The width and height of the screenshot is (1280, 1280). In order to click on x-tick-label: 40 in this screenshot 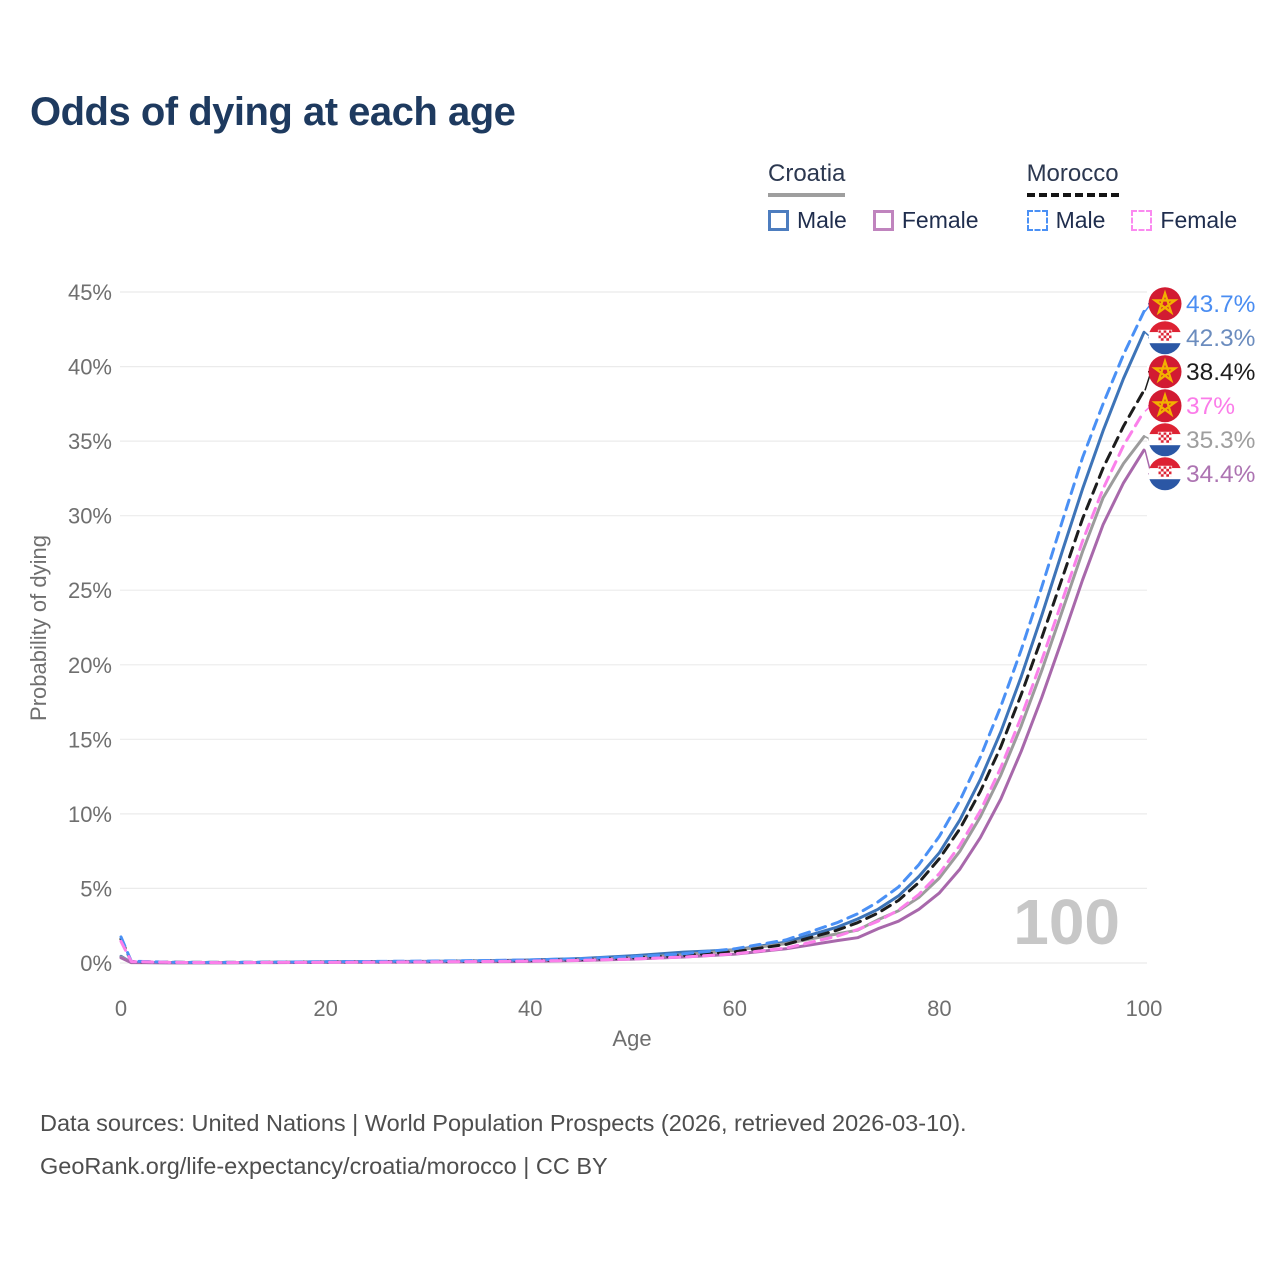, I will do `click(530, 1008)`.